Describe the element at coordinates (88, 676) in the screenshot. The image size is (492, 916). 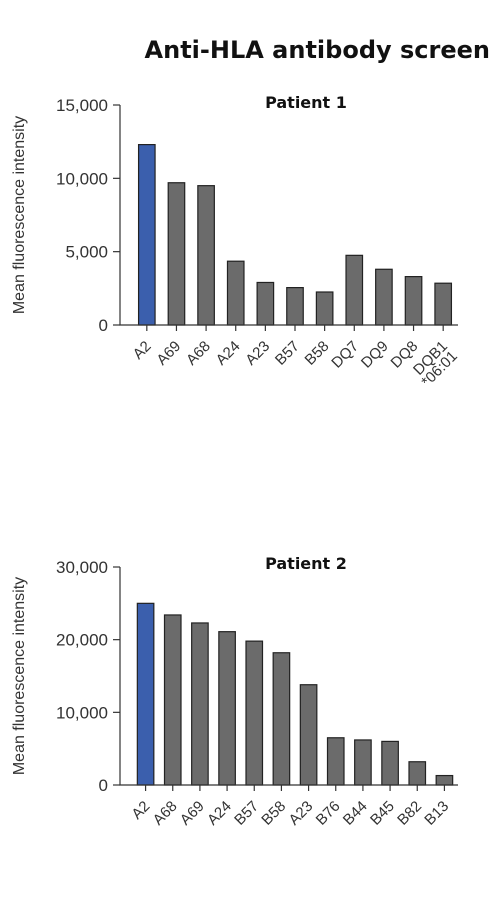
I see `patient-2-y-ticks: 0 10,000 20,000 30,000` at that location.